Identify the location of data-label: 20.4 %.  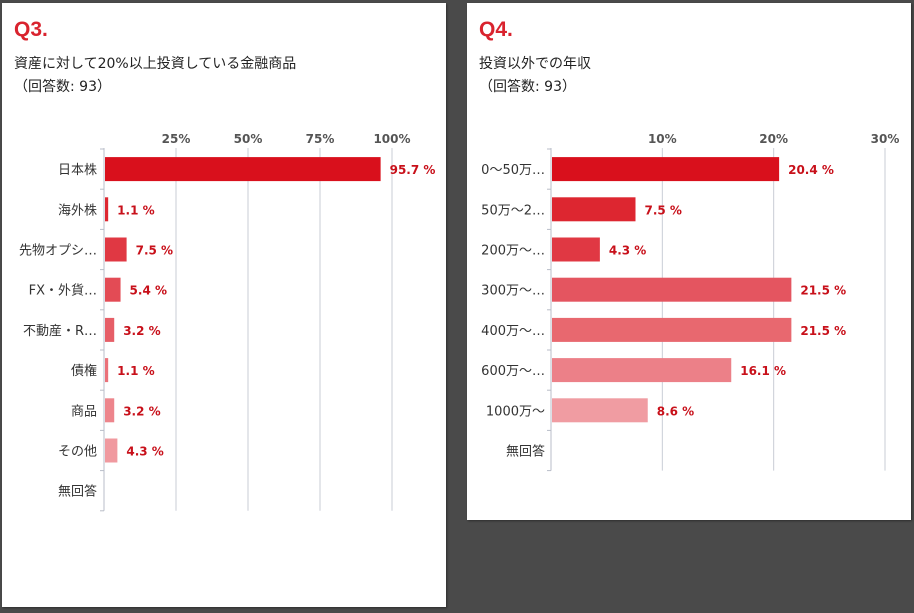
(811, 170).